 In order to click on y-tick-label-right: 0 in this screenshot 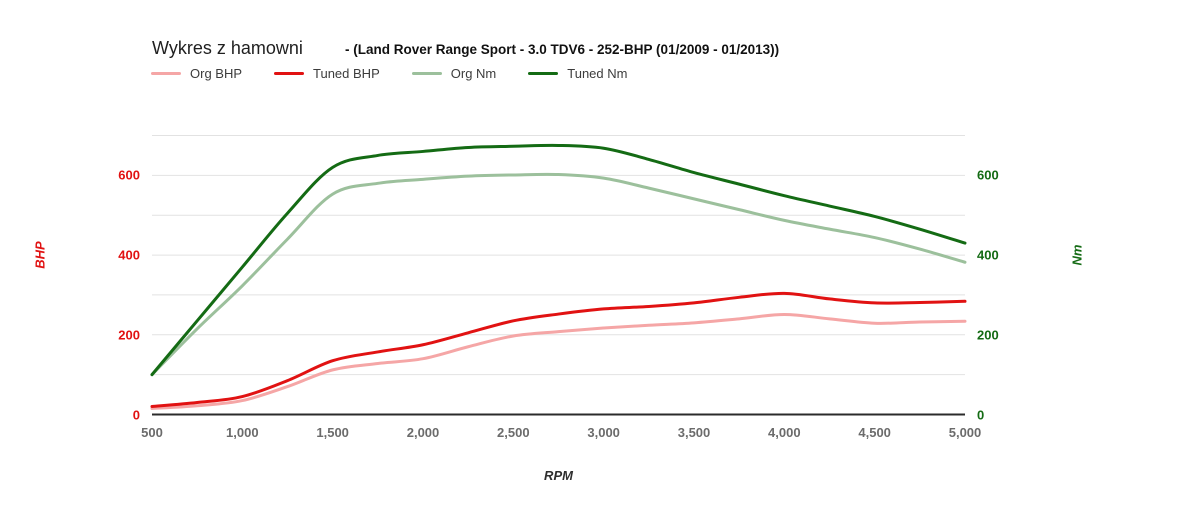, I will do `click(981, 414)`.